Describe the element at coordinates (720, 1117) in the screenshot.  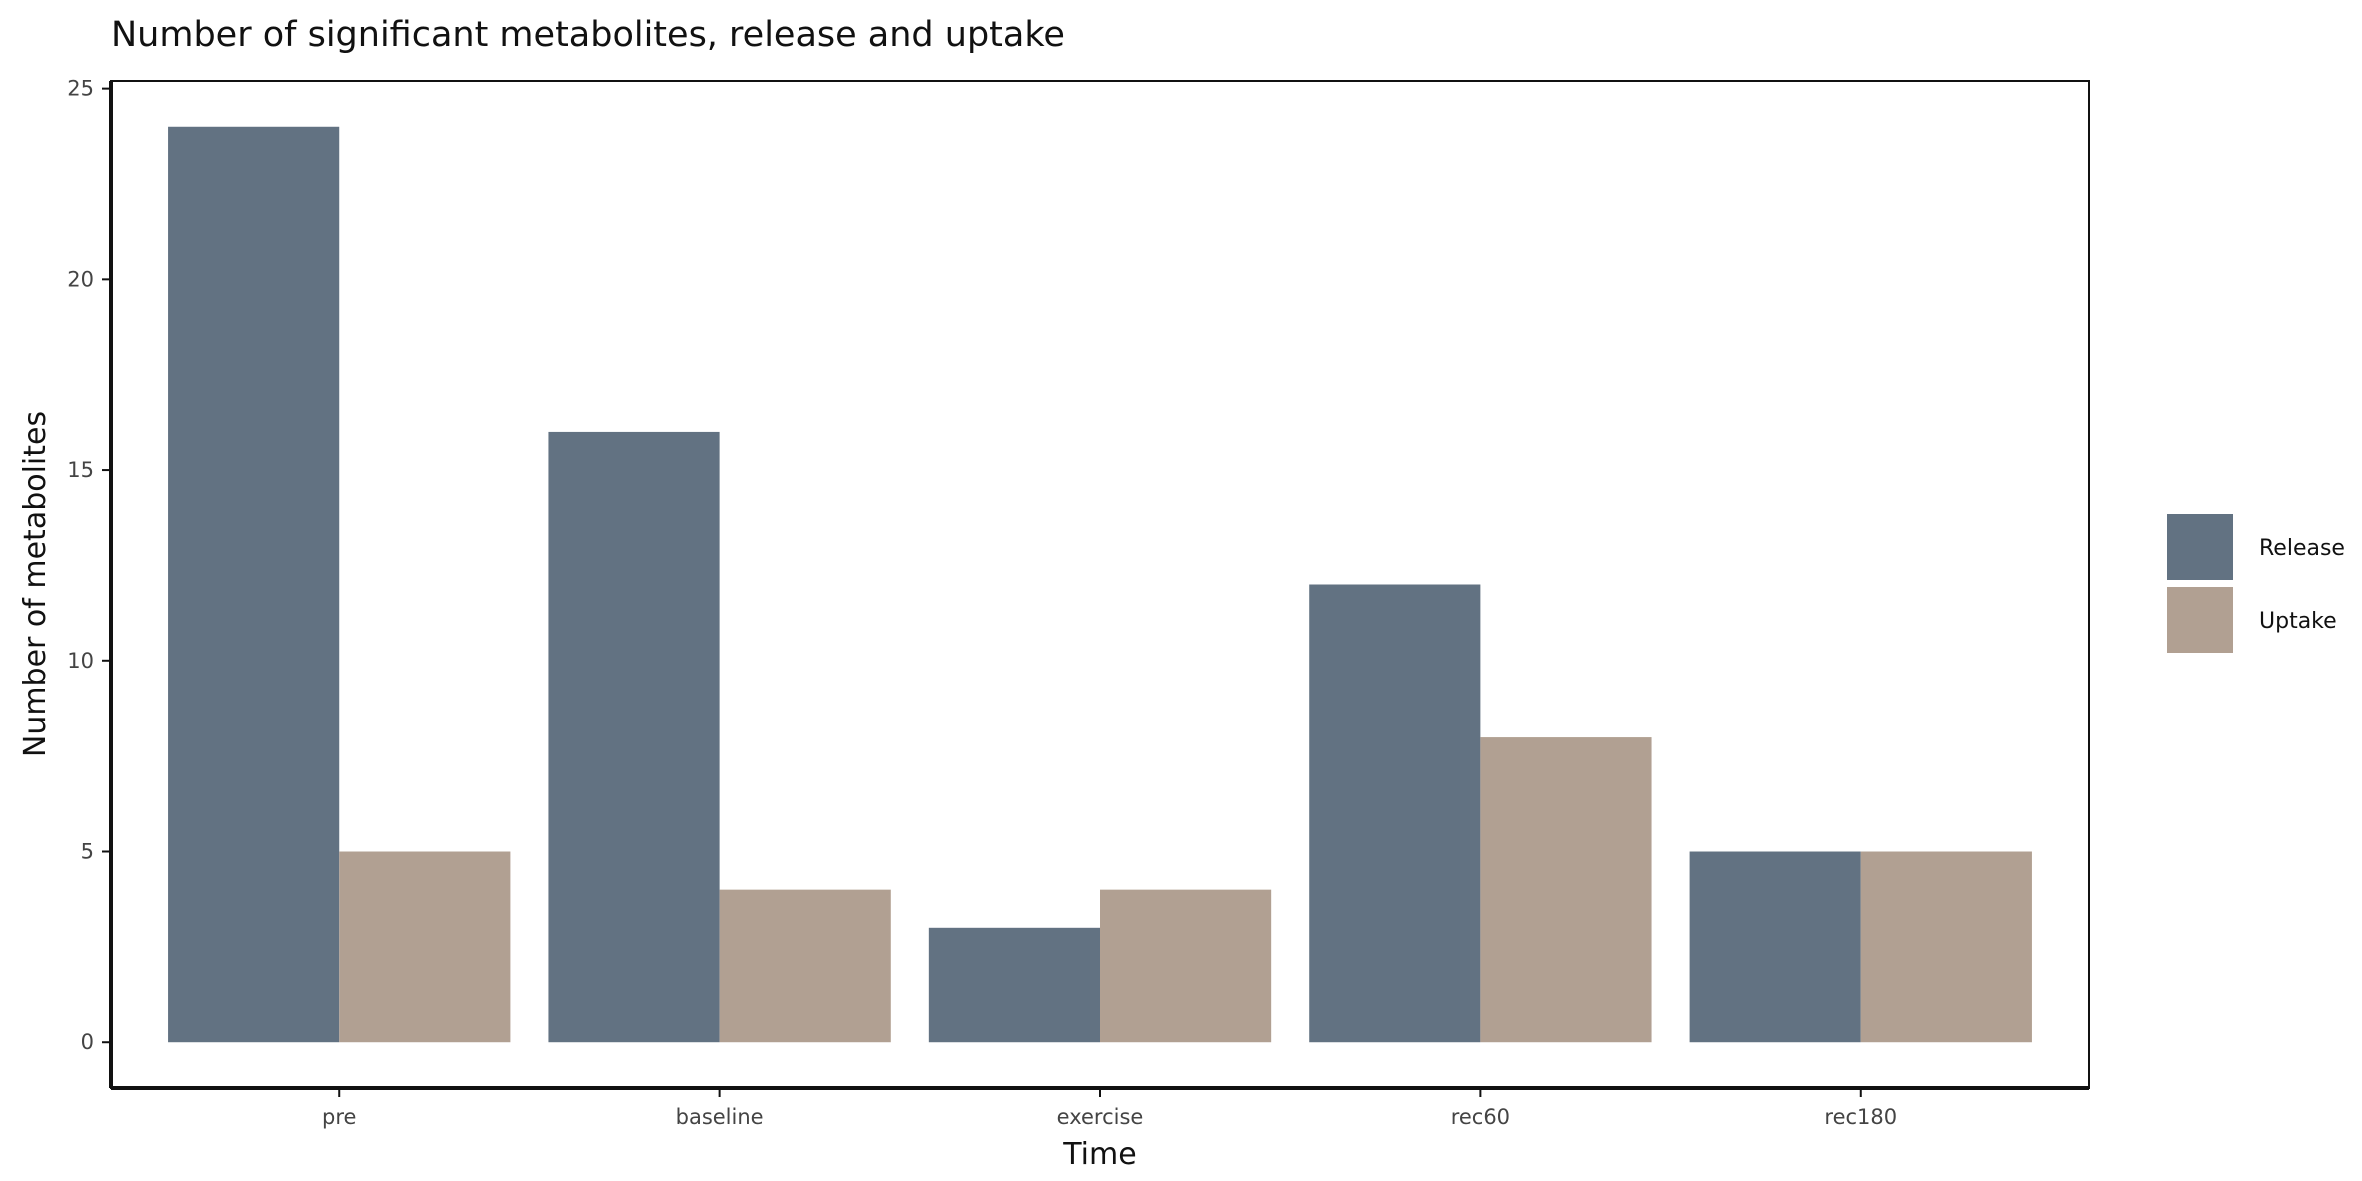
I see `x-tick-label-baseline: baseline` at that location.